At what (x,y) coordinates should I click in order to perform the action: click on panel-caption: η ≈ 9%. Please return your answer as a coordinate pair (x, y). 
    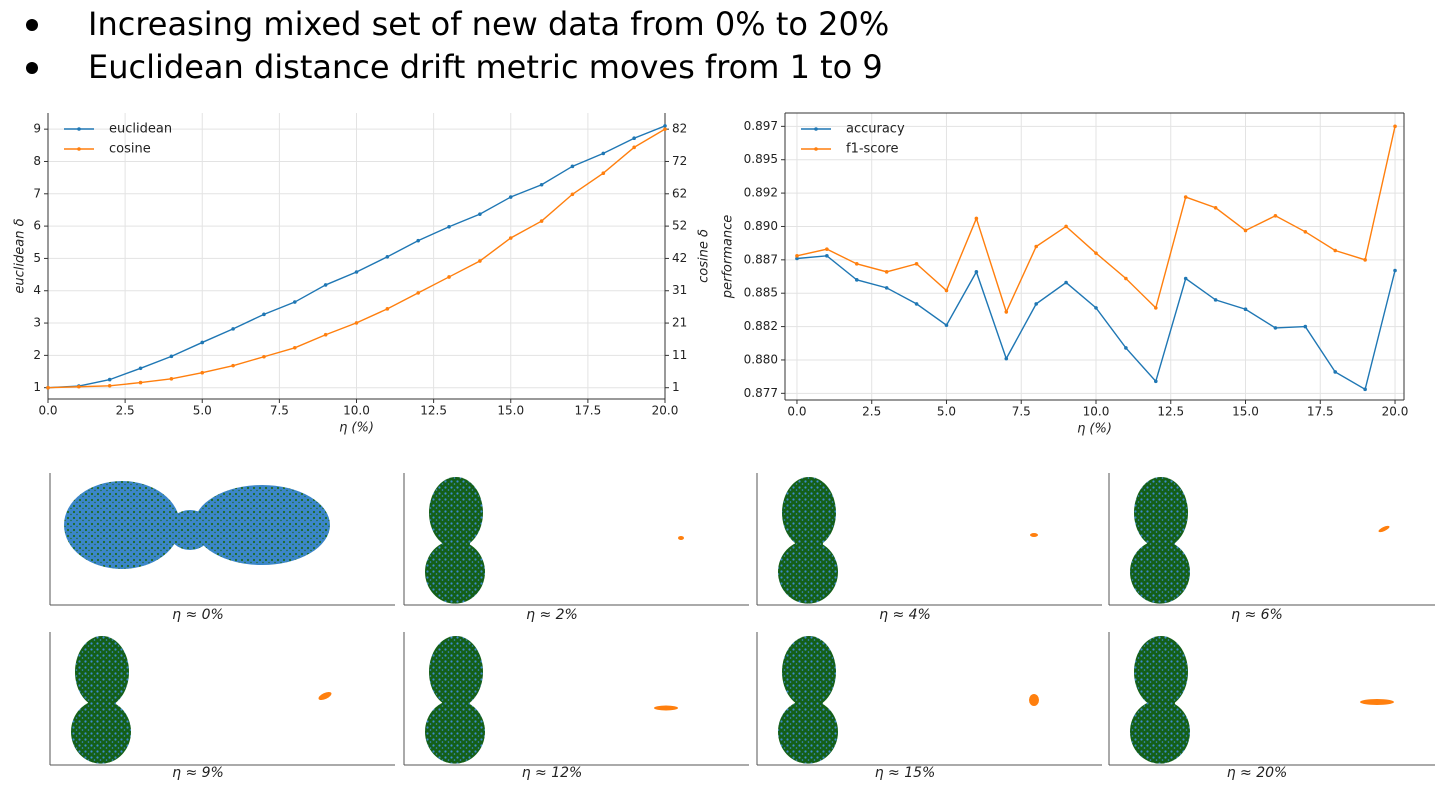
    Looking at the image, I should click on (198, 773).